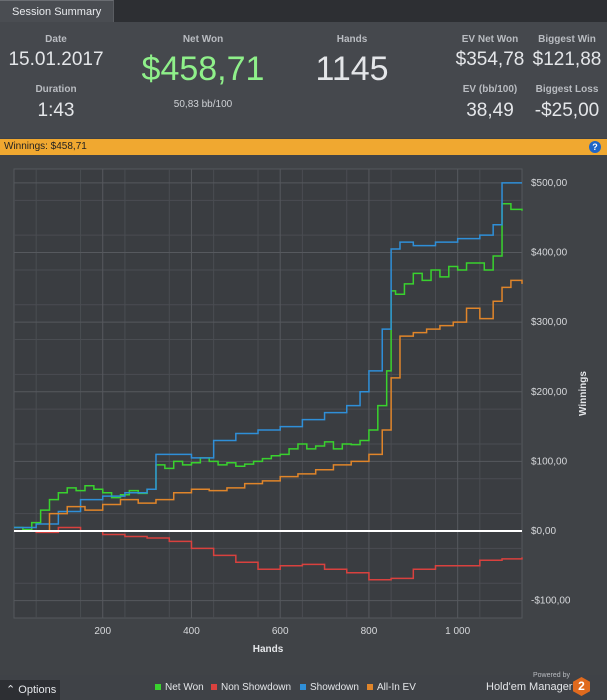 This screenshot has height=700, width=607. What do you see at coordinates (102, 631) in the screenshot?
I see `x-tick-label: 200` at bounding box center [102, 631].